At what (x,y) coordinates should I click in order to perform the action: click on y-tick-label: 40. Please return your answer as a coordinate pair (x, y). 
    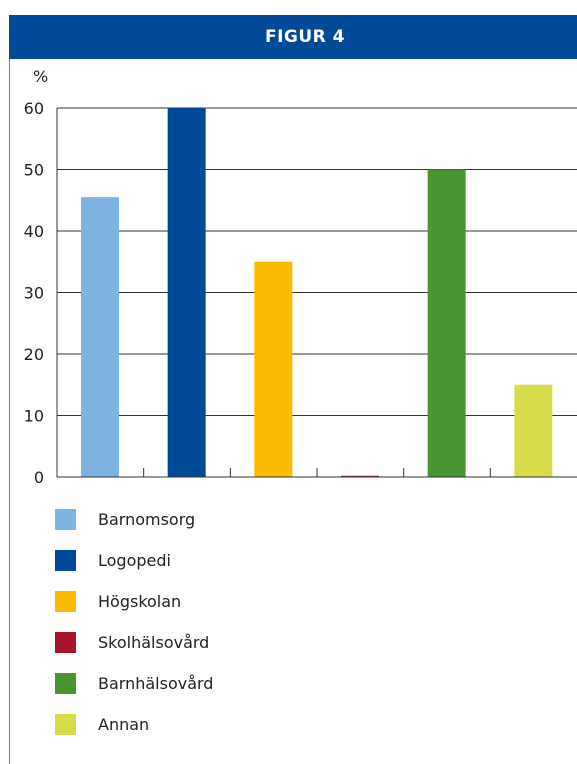
    Looking at the image, I should click on (34, 231).